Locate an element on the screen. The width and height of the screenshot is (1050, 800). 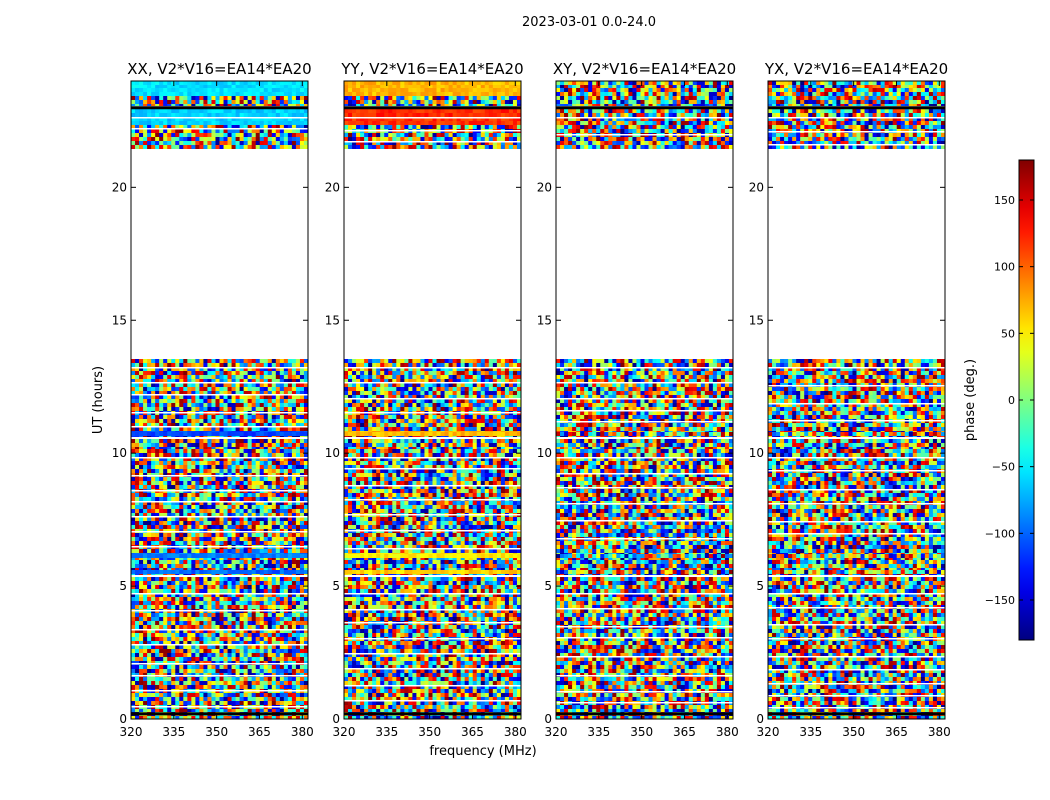
colorbar-tick-label: 150 is located at coordinates (1004, 200).